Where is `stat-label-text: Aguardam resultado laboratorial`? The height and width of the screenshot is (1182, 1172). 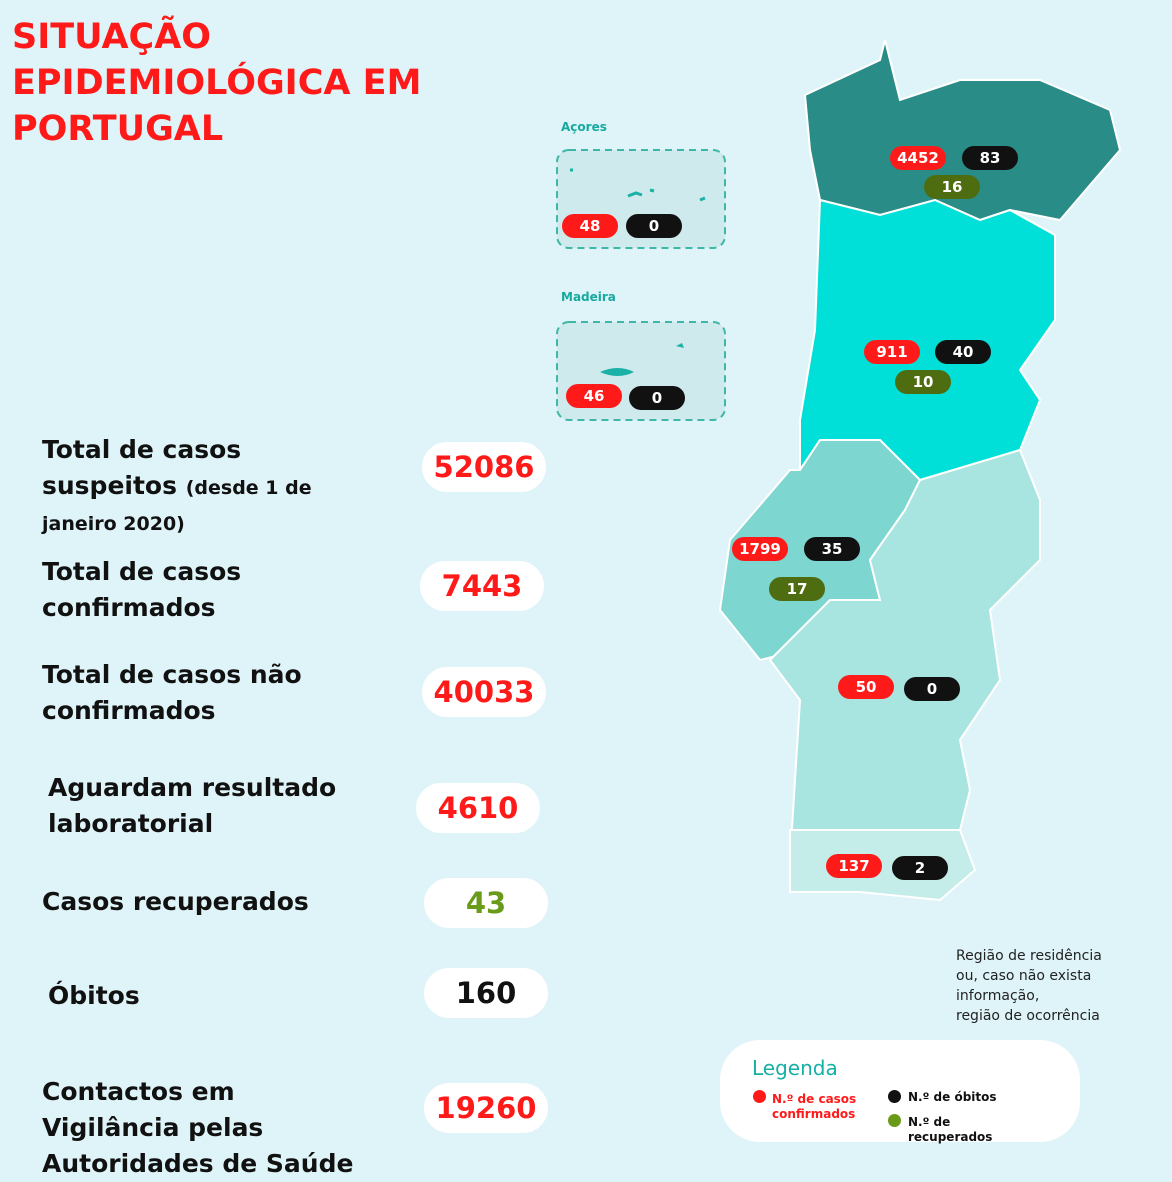
stat-label-text: Aguardam resultado laboratorial is located at coordinates (192, 805).